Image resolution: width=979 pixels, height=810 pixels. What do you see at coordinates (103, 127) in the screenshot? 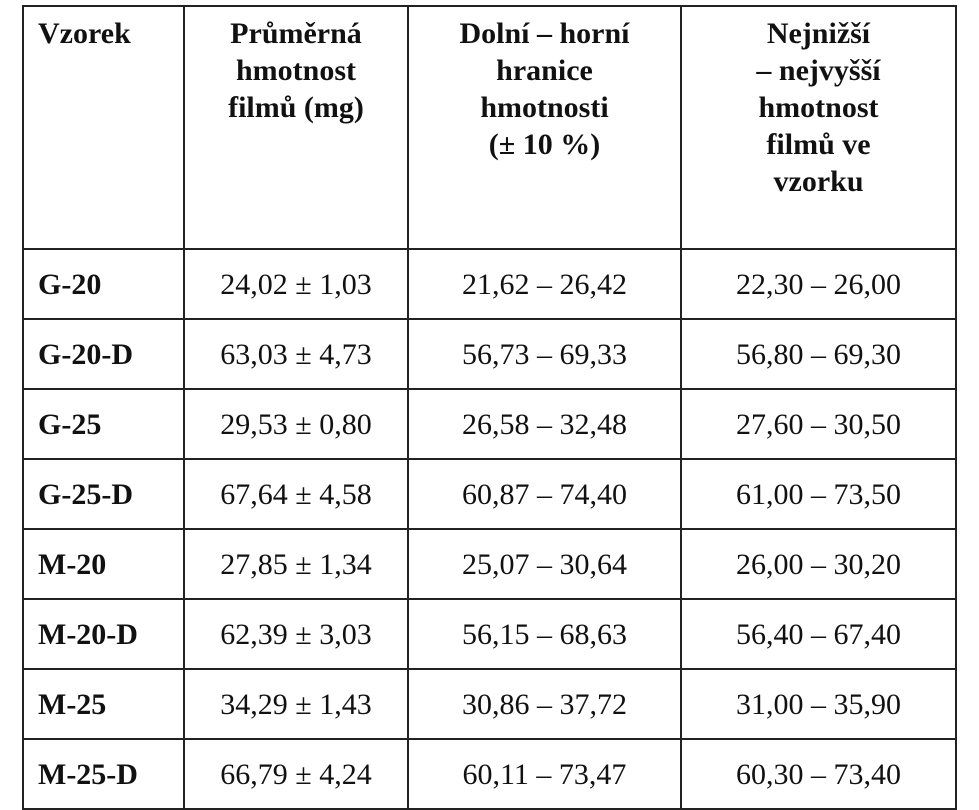
I see `header-cell: Vzorek` at bounding box center [103, 127].